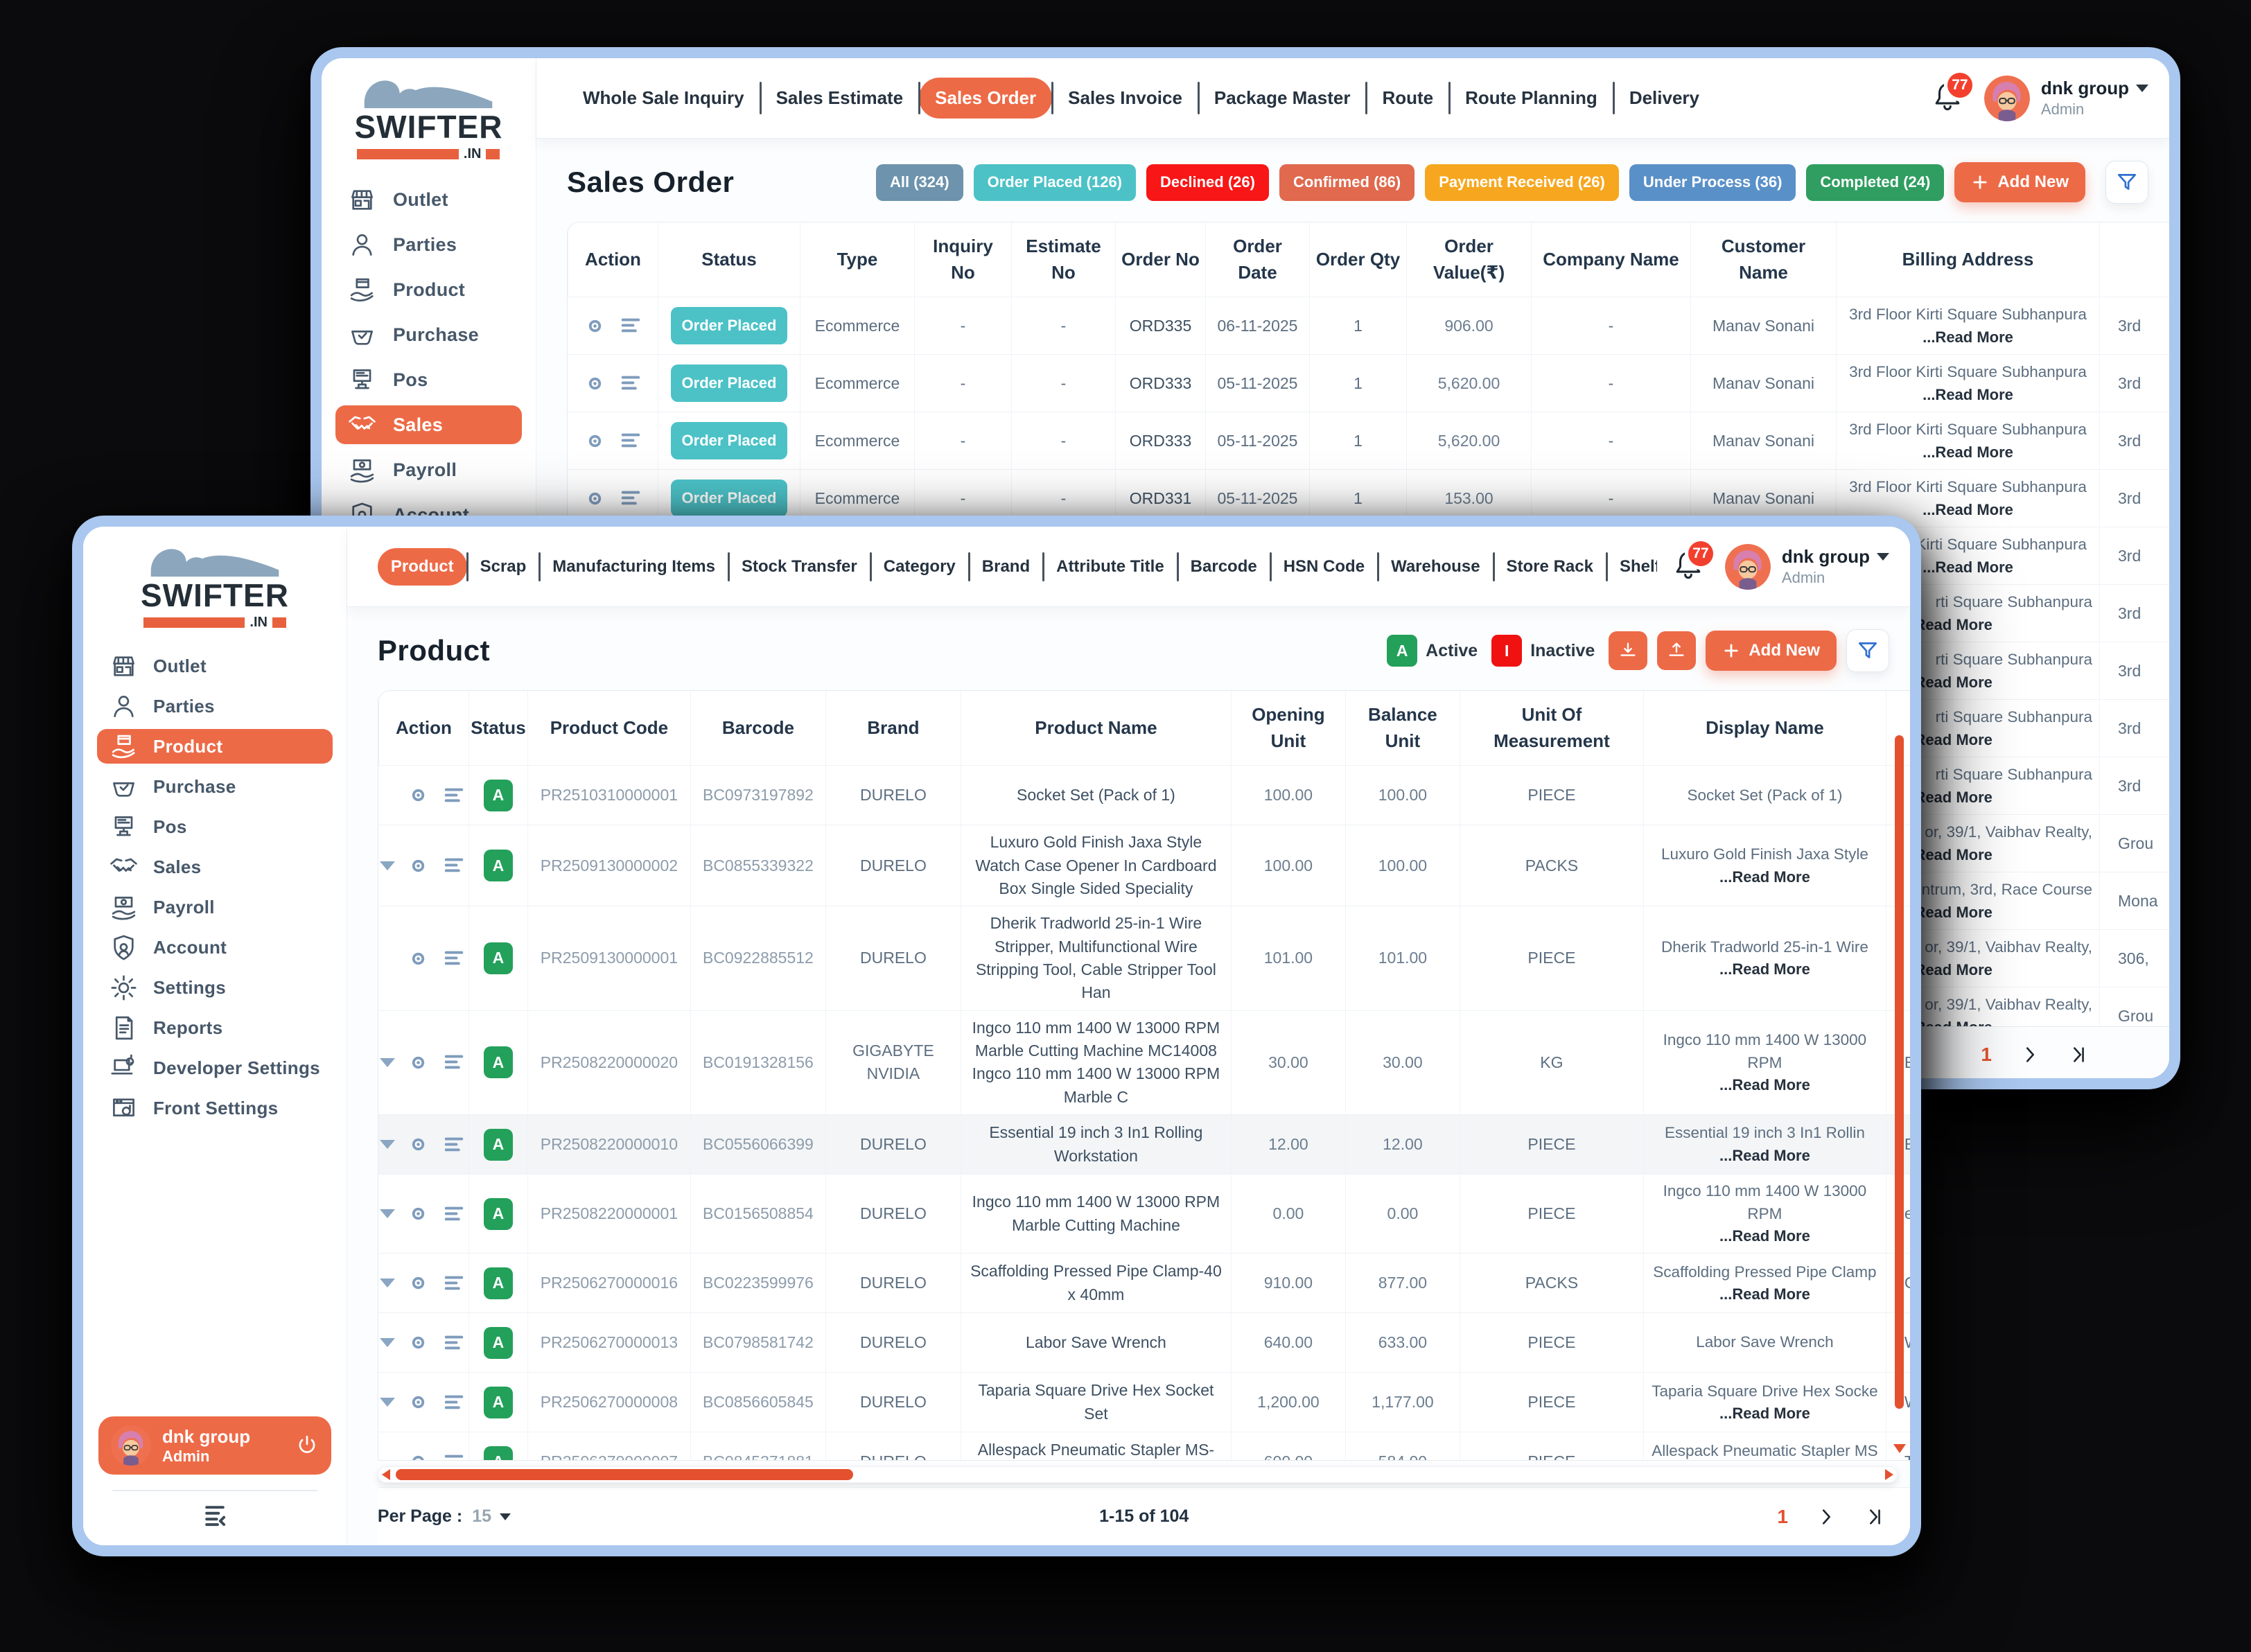  I want to click on sidebar-item: Settings, so click(215, 988).